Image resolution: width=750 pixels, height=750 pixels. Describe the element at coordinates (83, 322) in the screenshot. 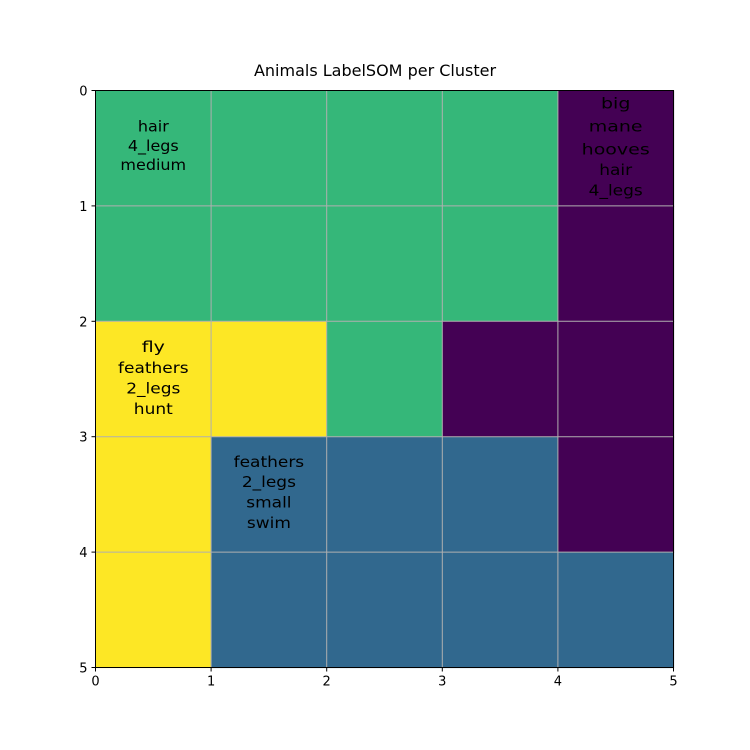

I see `y-tick-label: 2` at that location.